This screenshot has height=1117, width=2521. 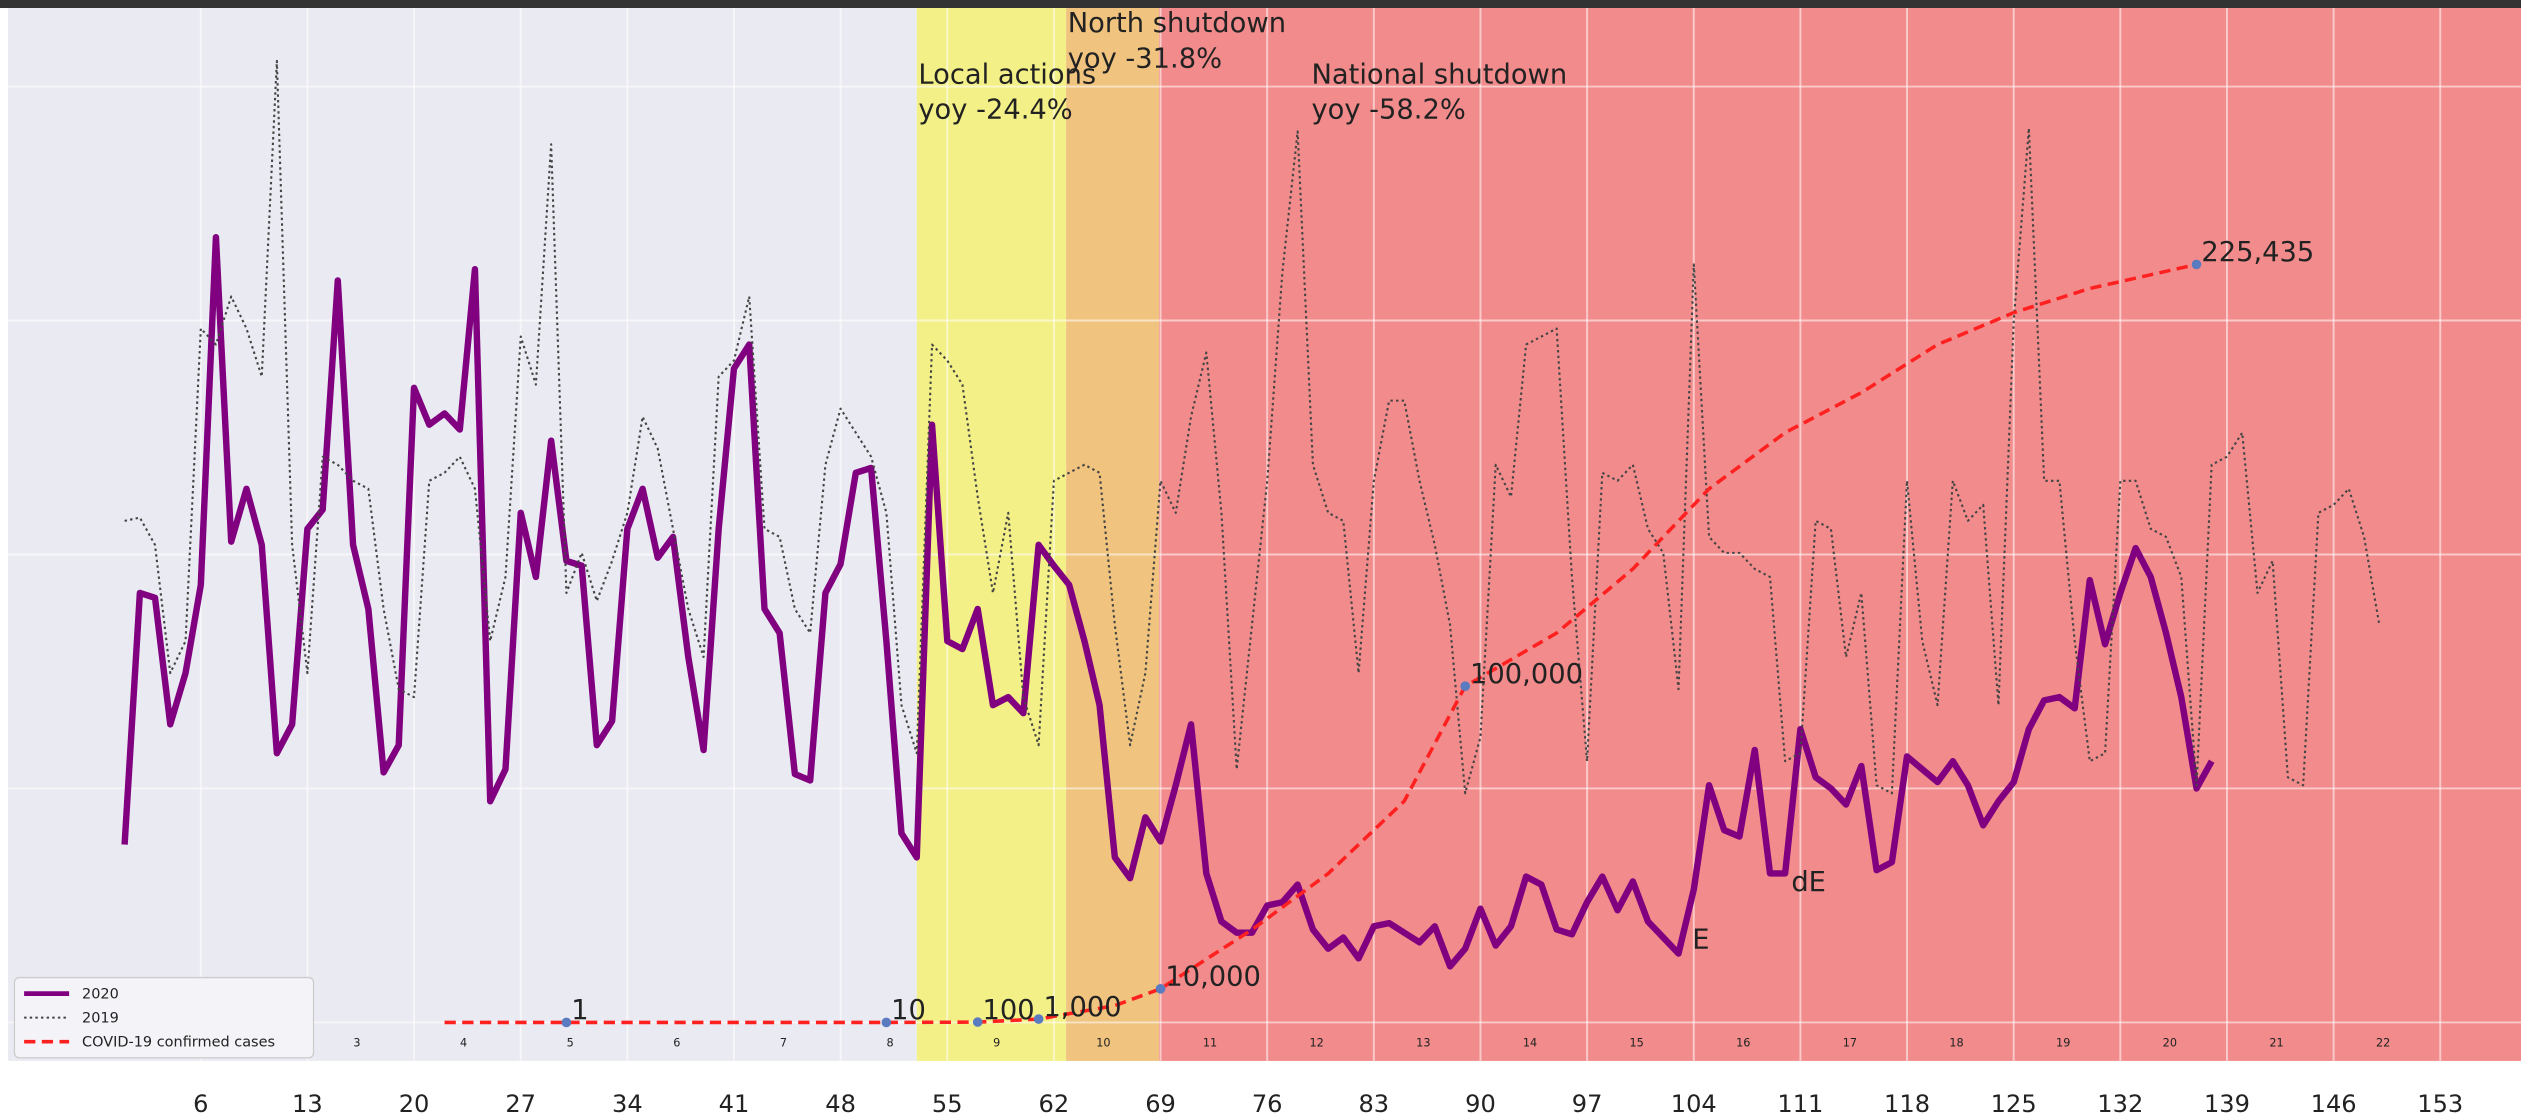 I want to click on week-label: 14, so click(x=1530, y=1043).